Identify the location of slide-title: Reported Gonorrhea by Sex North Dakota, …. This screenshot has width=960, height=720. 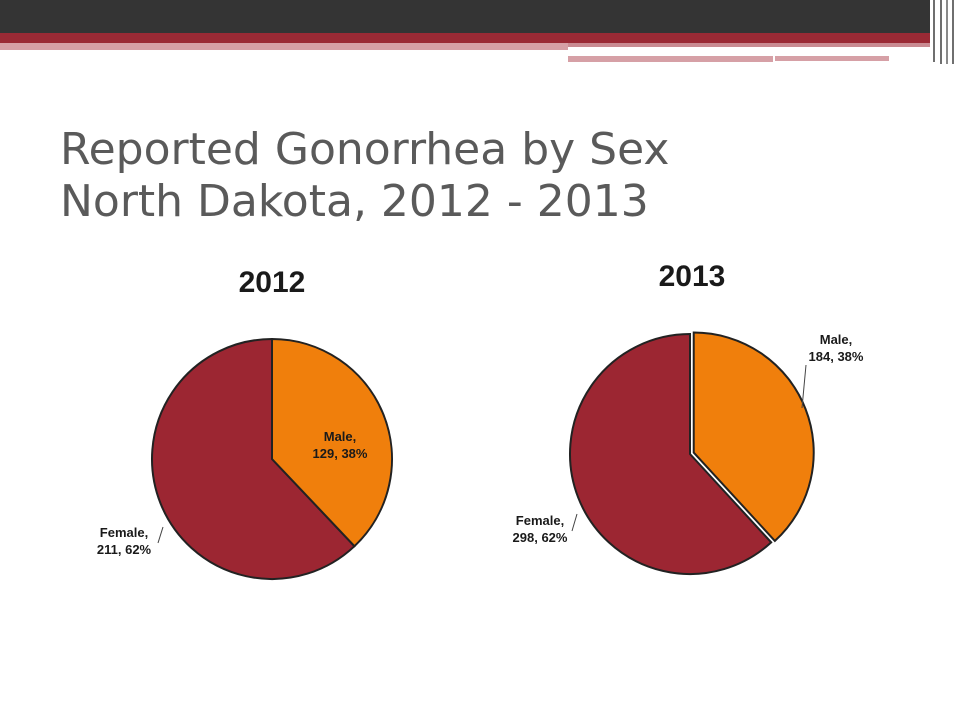
(490, 176).